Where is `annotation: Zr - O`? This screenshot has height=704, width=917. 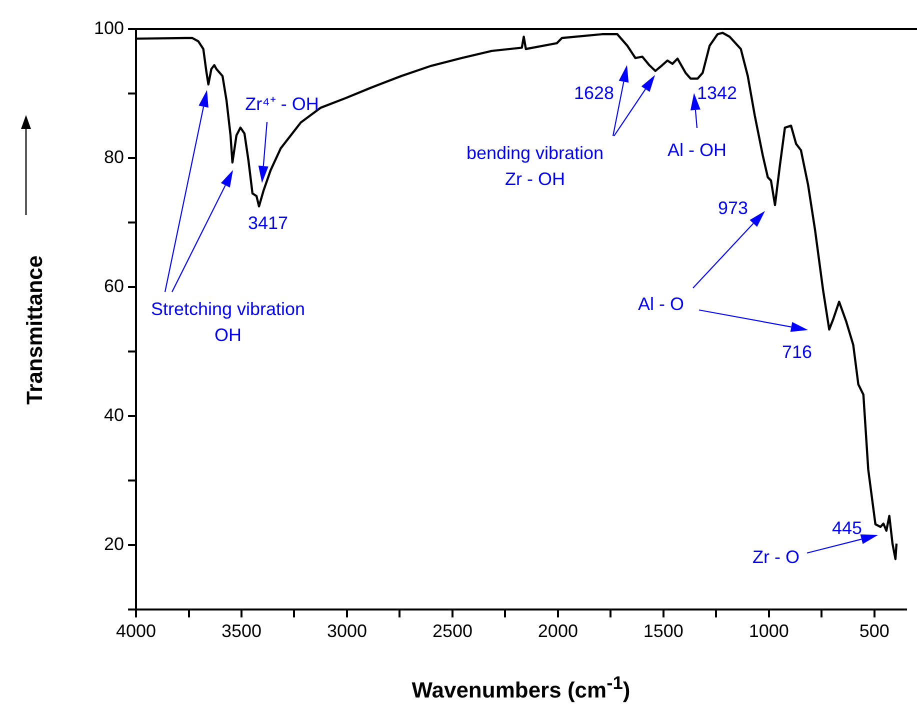 annotation: Zr - O is located at coordinates (776, 557).